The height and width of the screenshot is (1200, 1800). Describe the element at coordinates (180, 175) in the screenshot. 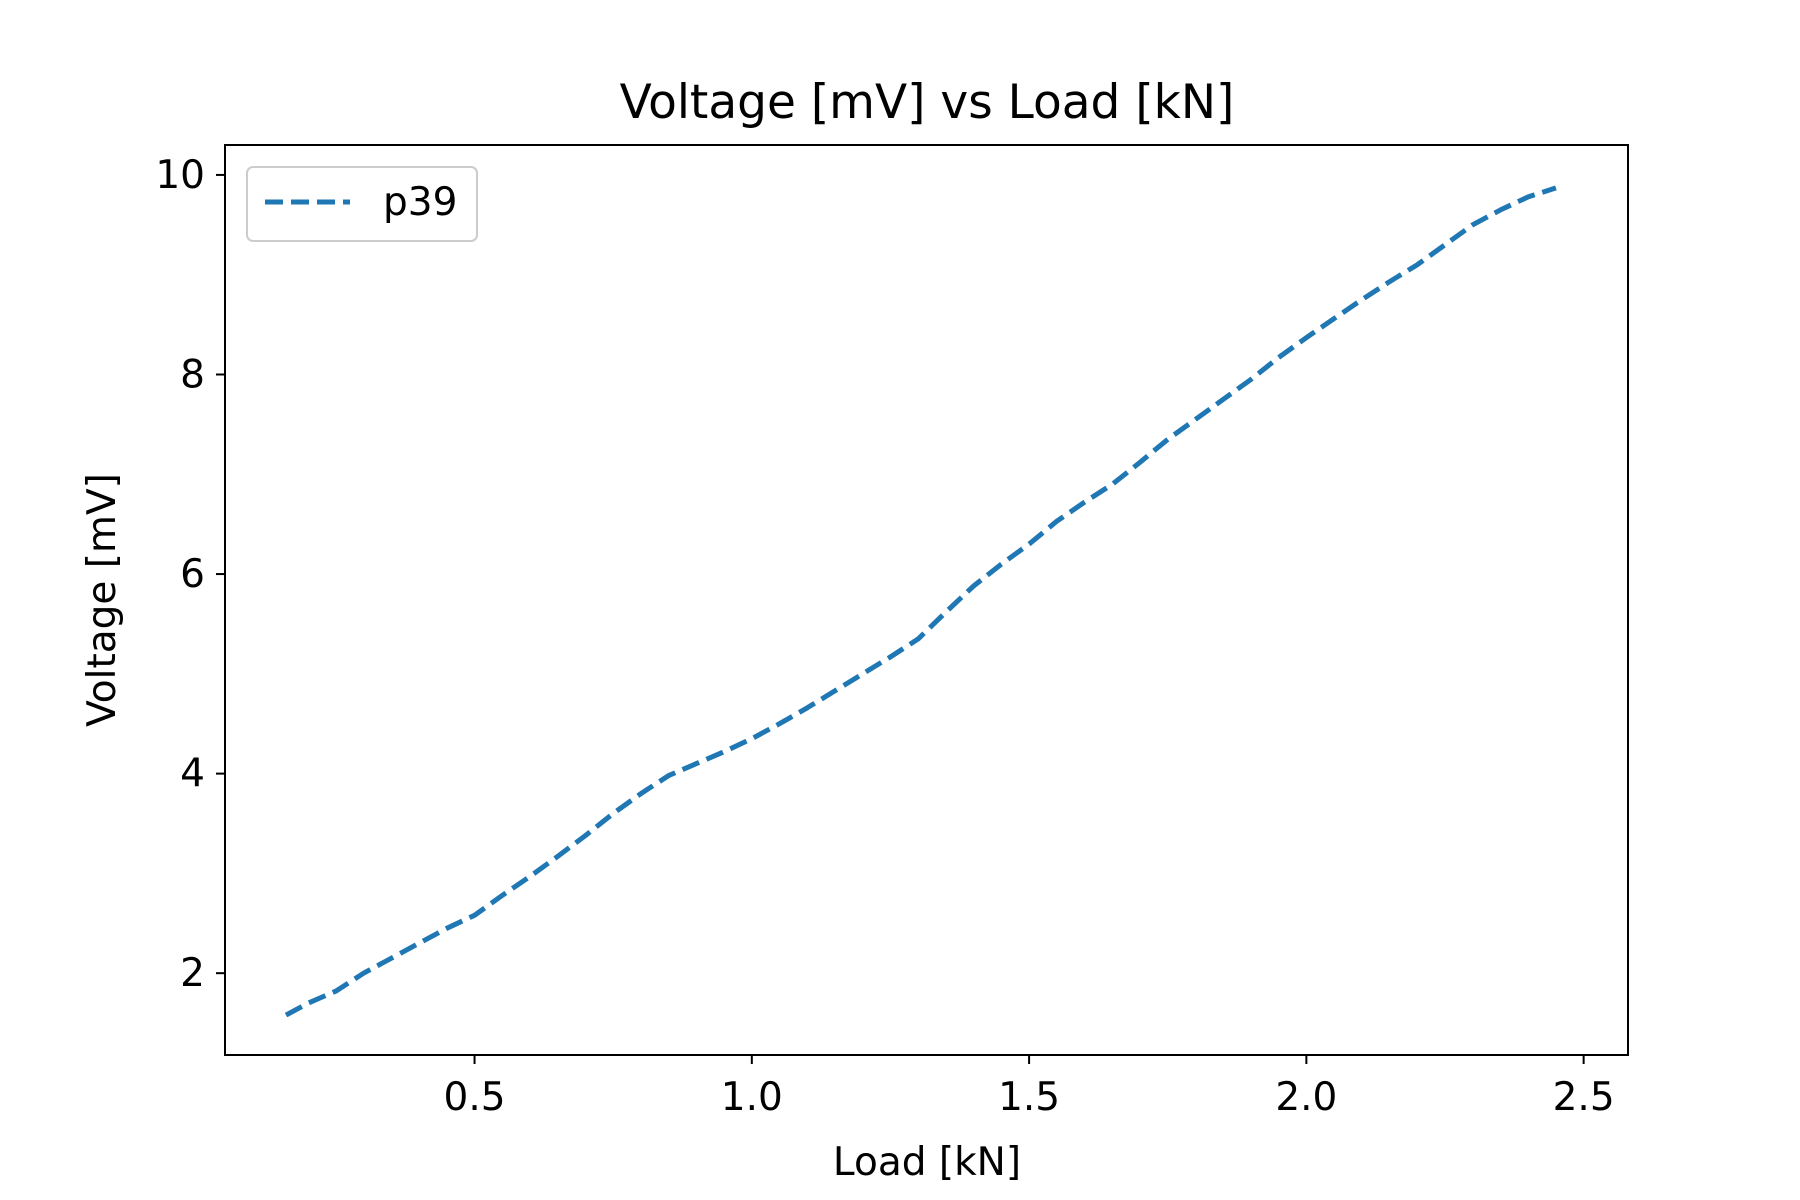

I see `y-tick-label: 10` at that location.